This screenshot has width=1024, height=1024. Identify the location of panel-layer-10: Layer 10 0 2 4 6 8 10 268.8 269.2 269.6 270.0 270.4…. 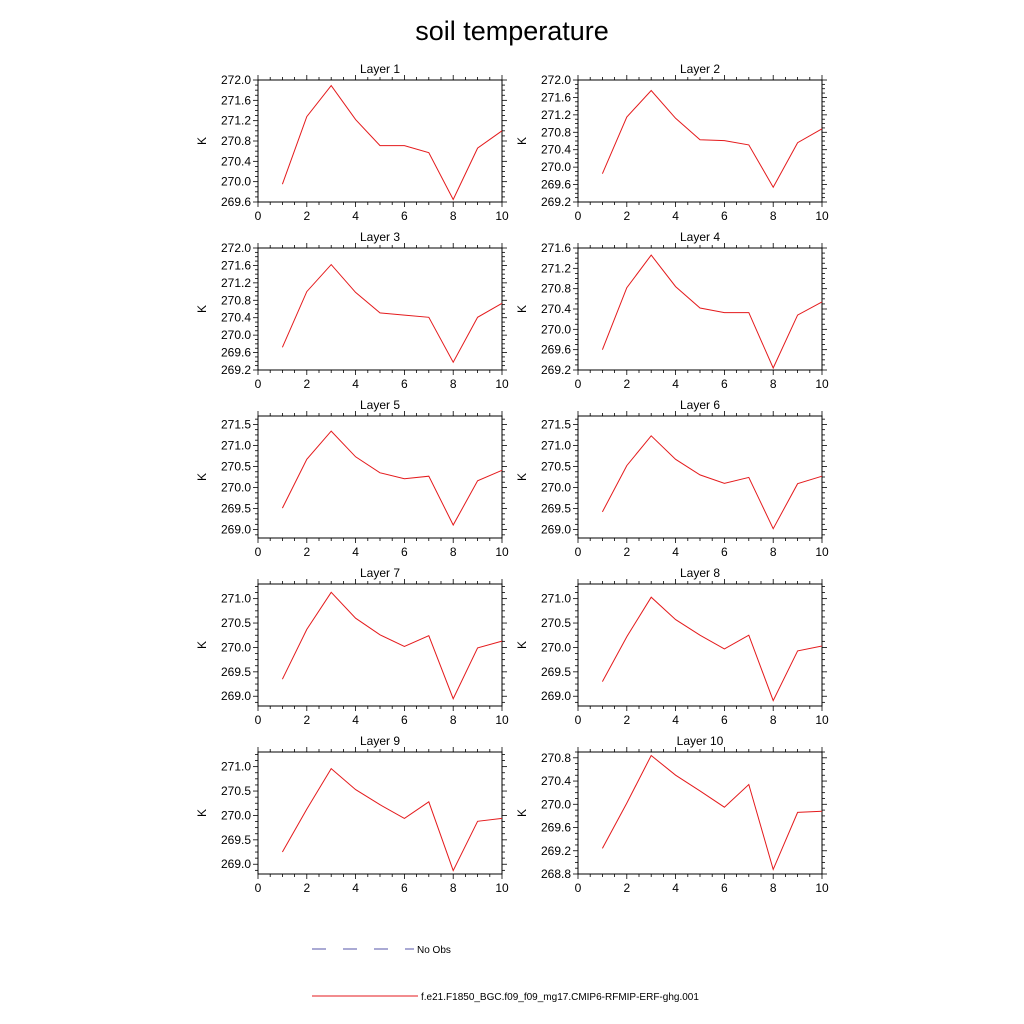
(672, 814).